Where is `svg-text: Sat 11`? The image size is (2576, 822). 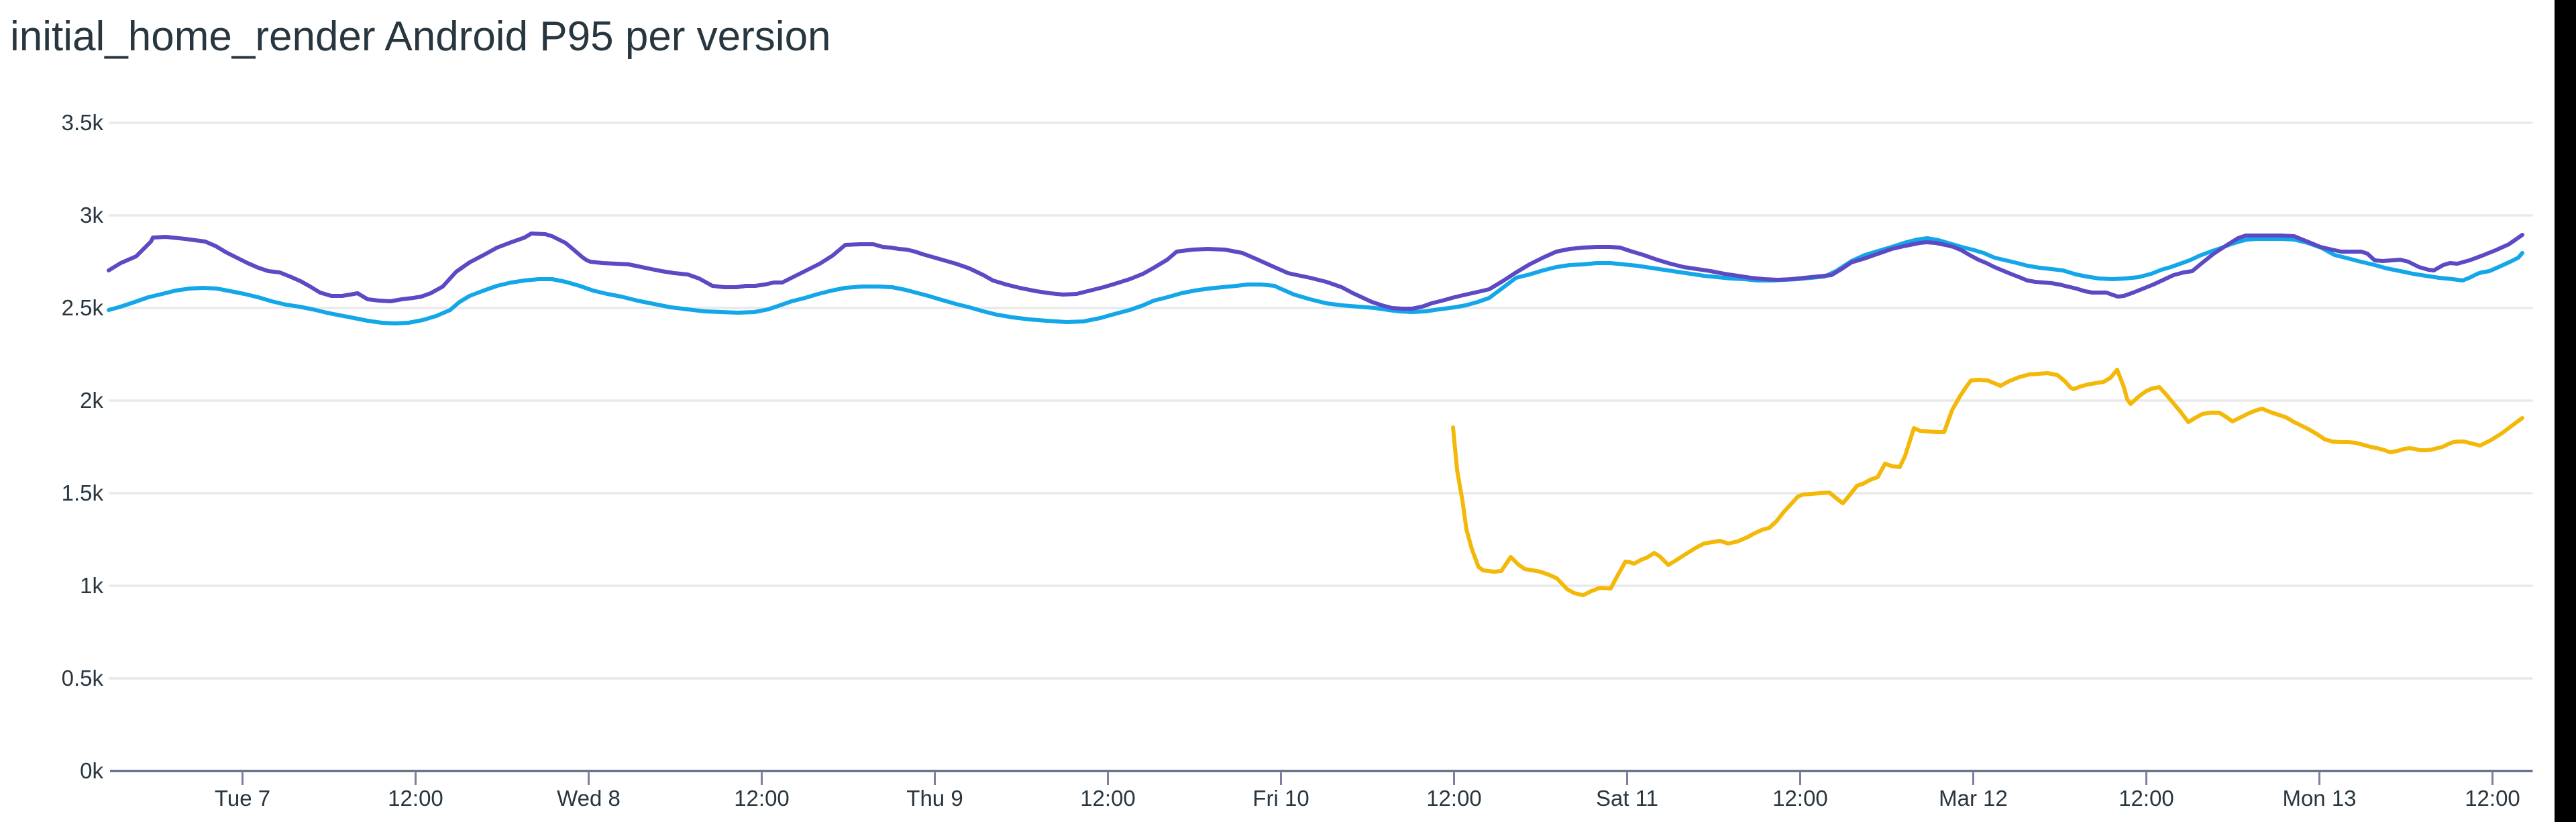
svg-text: Sat 11 is located at coordinates (1627, 799).